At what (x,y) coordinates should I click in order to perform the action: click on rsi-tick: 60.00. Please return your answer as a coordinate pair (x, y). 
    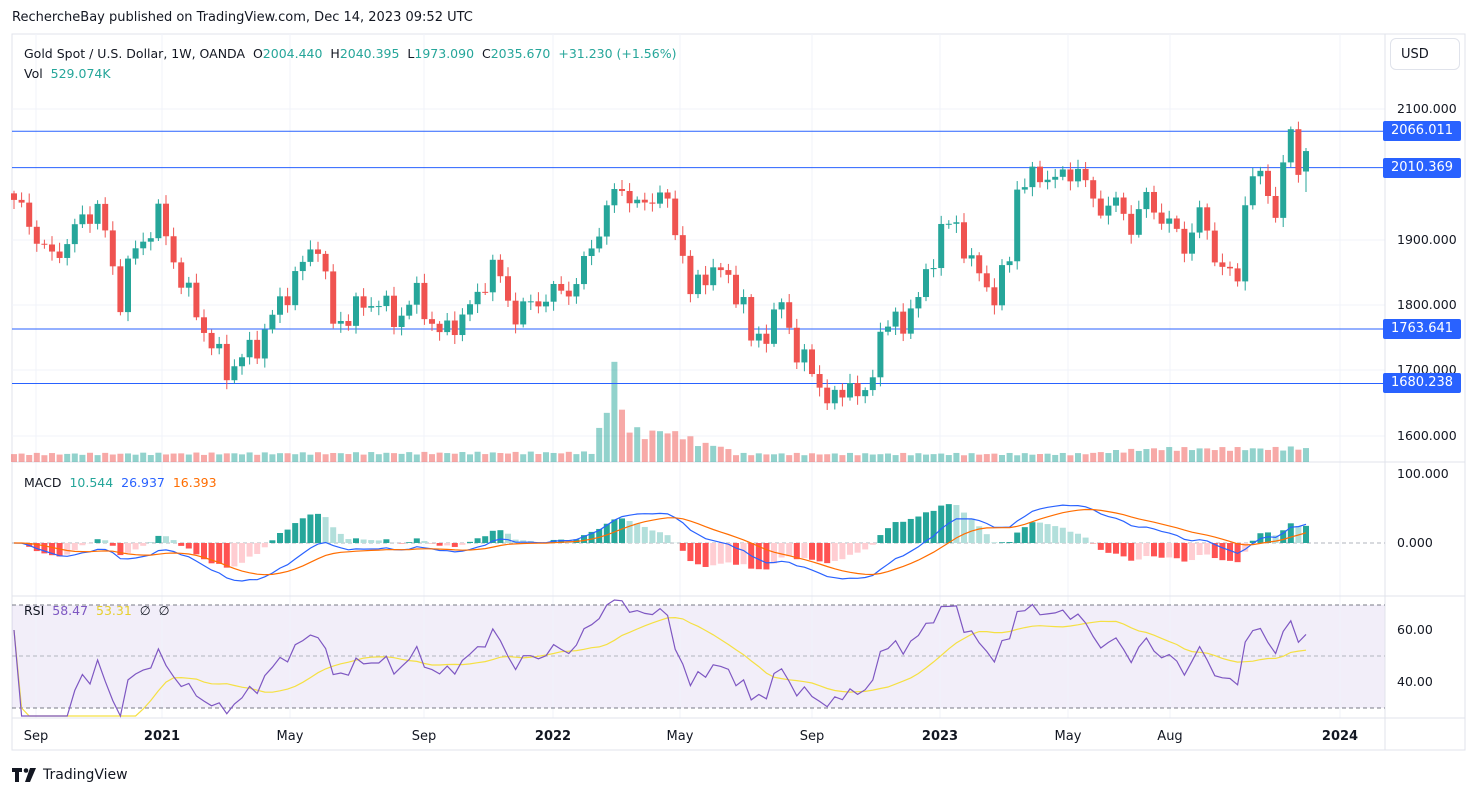
    Looking at the image, I should click on (1415, 629).